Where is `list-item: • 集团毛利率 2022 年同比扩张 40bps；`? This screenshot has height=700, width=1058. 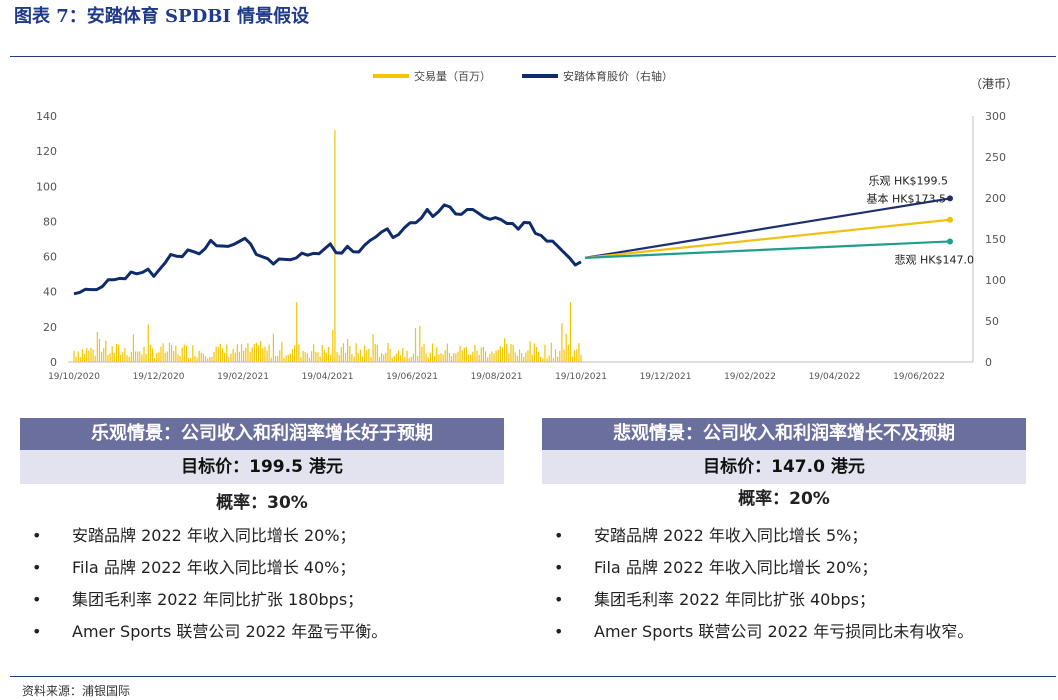 list-item: • 集团毛利率 2022 年同比扩张 40bps； is located at coordinates (792, 600).